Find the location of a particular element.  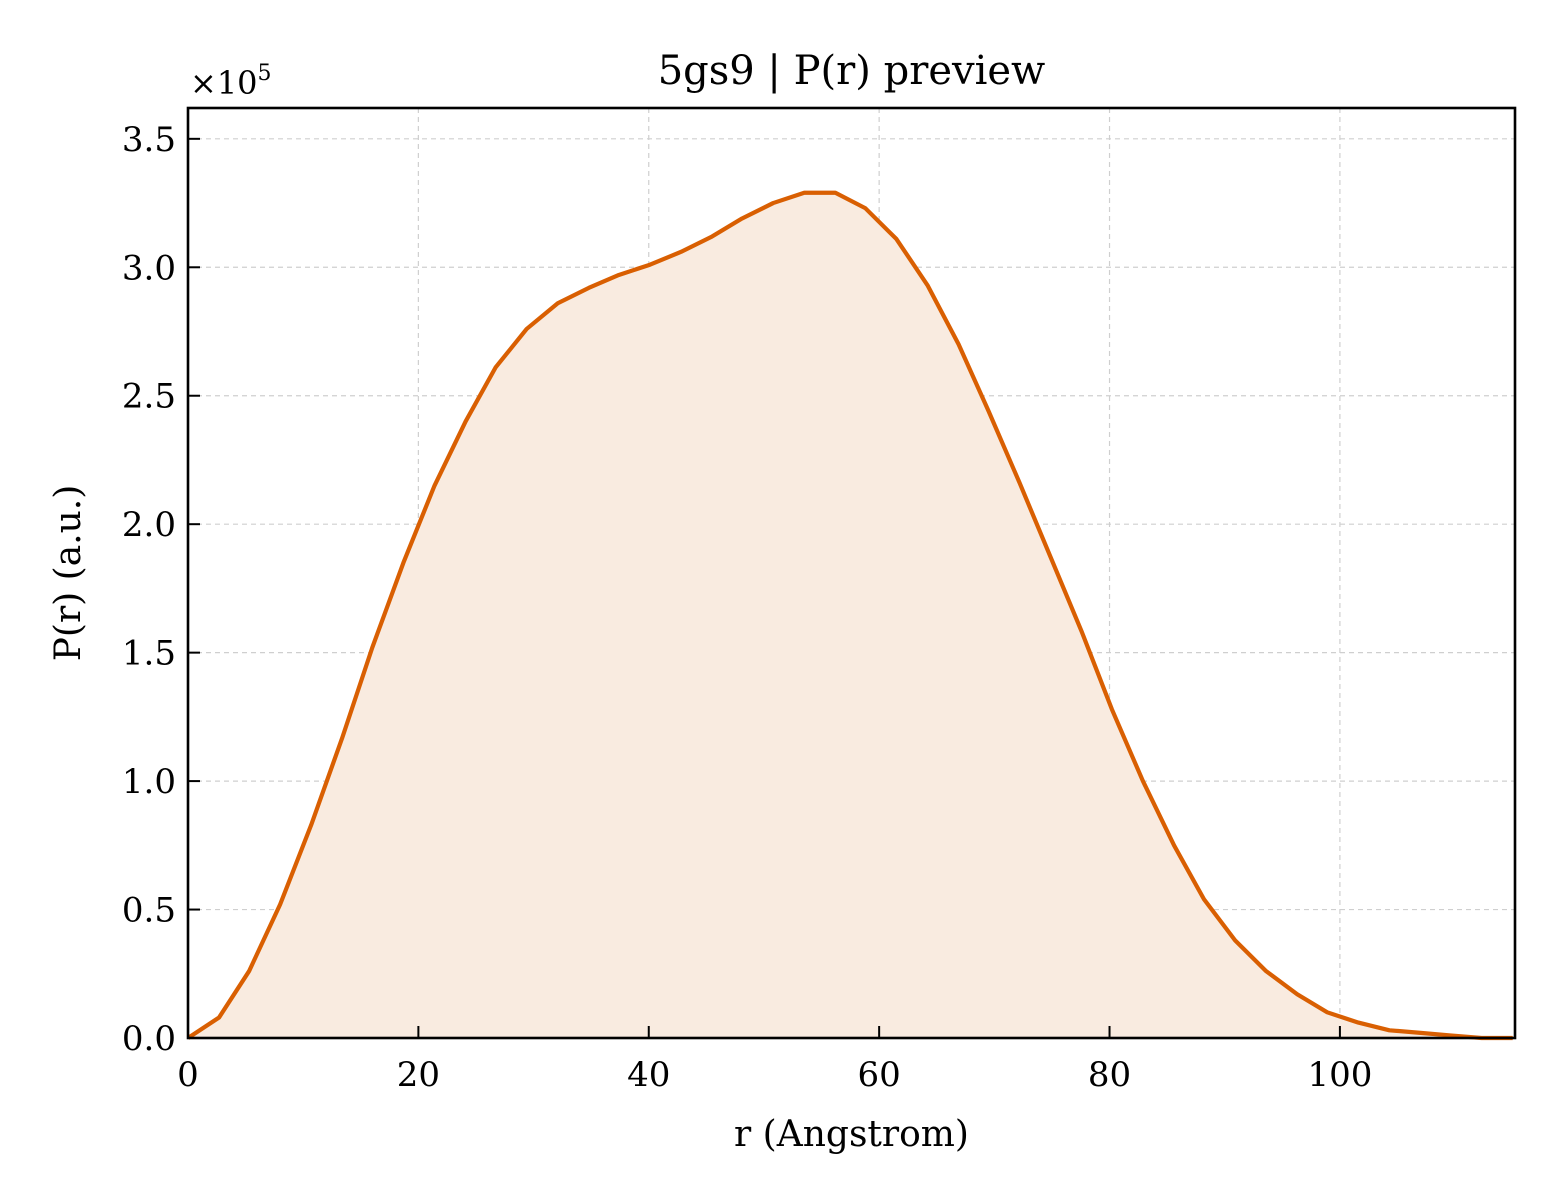

y-tick-label: 0.0 is located at coordinates (149, 1039).